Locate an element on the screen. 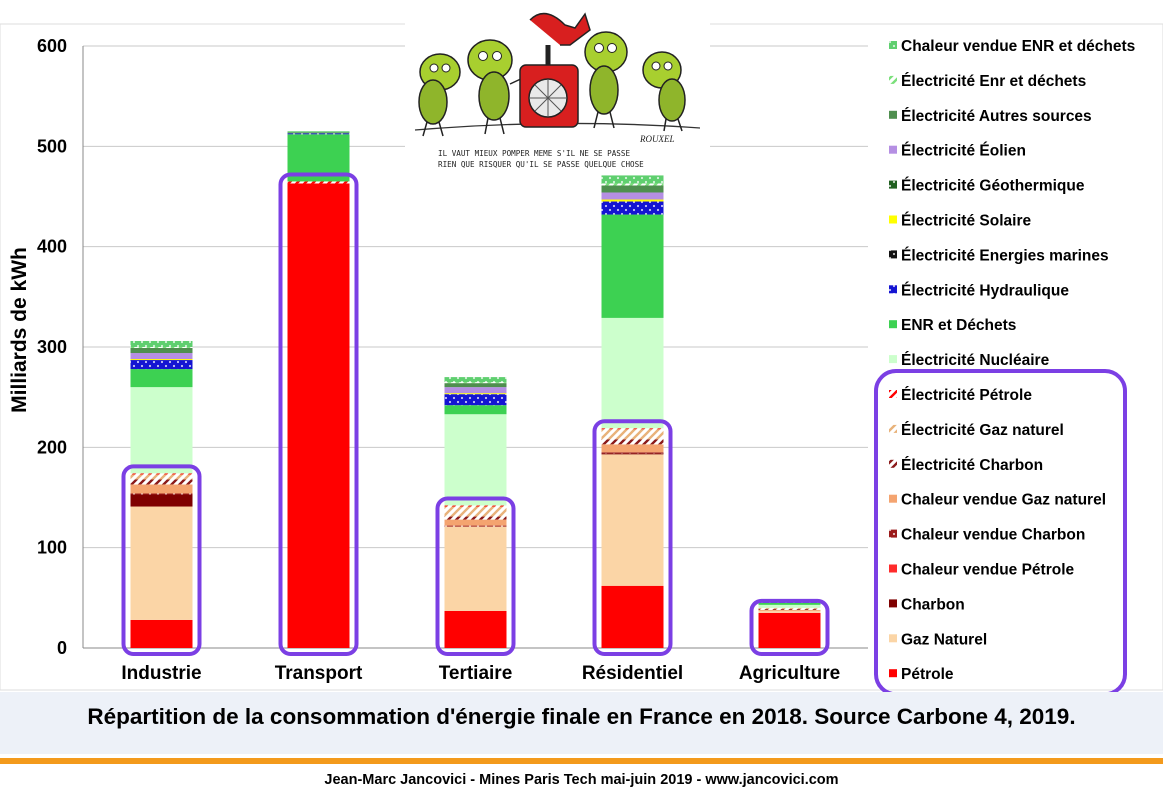  fossil-highlight-transport is located at coordinates (318, 414).